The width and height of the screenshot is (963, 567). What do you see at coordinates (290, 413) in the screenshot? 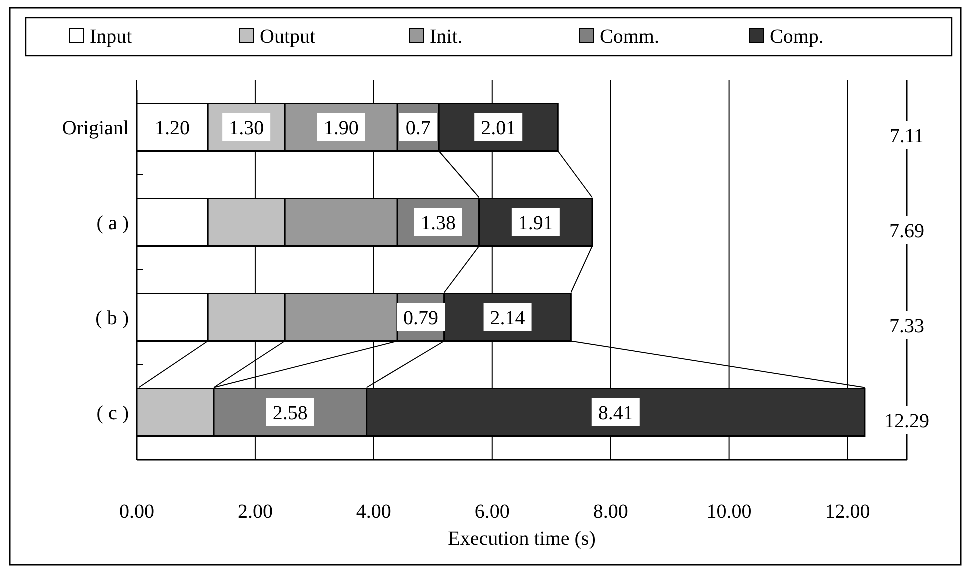
I see `data-label: 2.58` at bounding box center [290, 413].